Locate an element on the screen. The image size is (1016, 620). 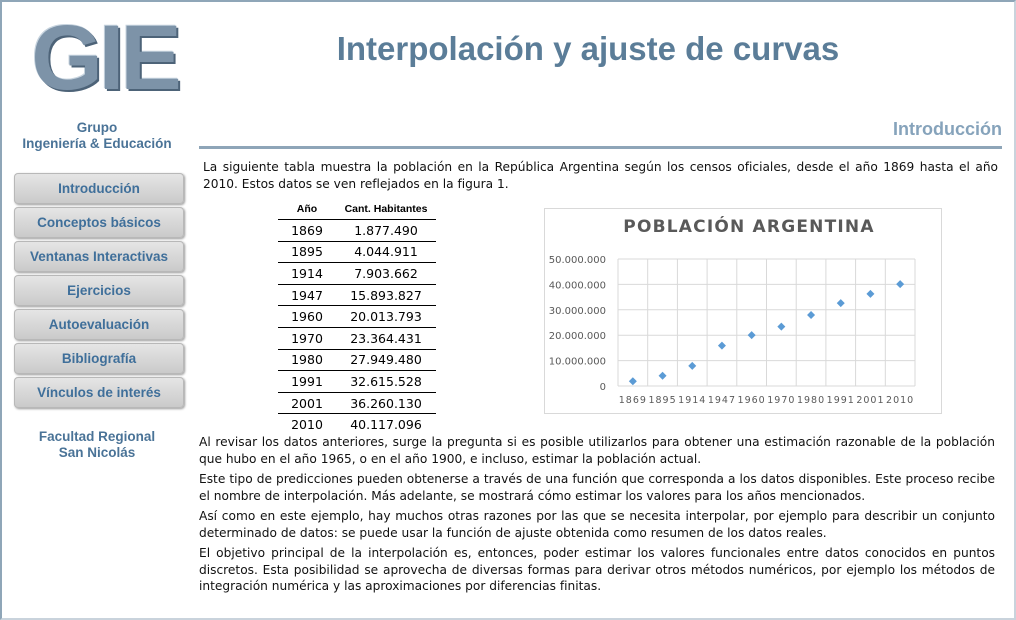
table-cell: 7.903.662 is located at coordinates (386, 273).